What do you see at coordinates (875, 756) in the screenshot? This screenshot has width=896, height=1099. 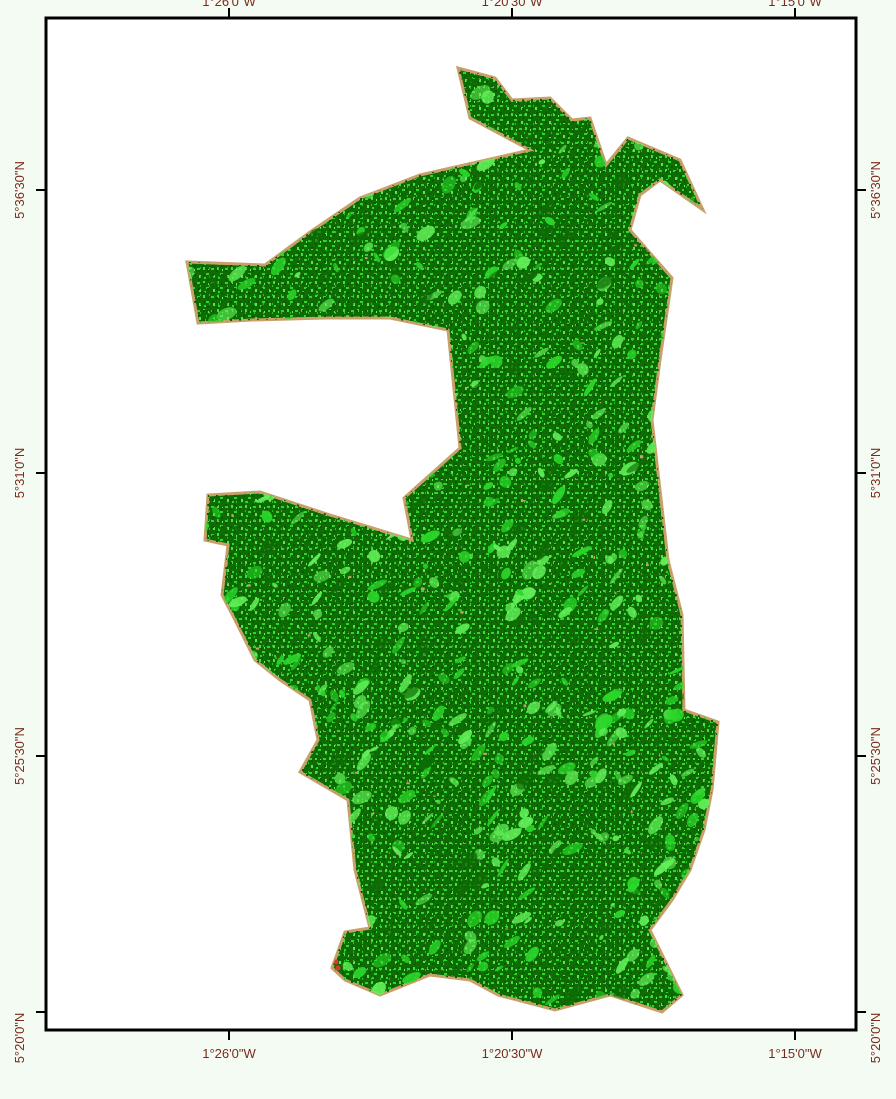 I see `lat-label-right-3: 5°25'30"N` at bounding box center [875, 756].